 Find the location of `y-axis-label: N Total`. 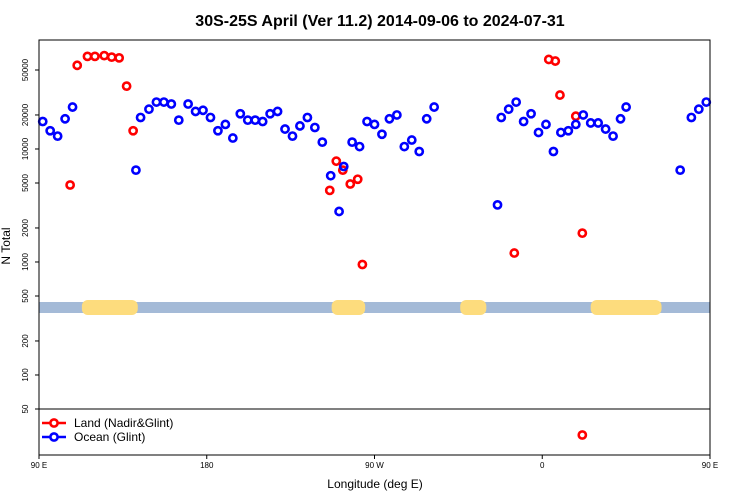

y-axis-label: N Total is located at coordinates (6, 245).